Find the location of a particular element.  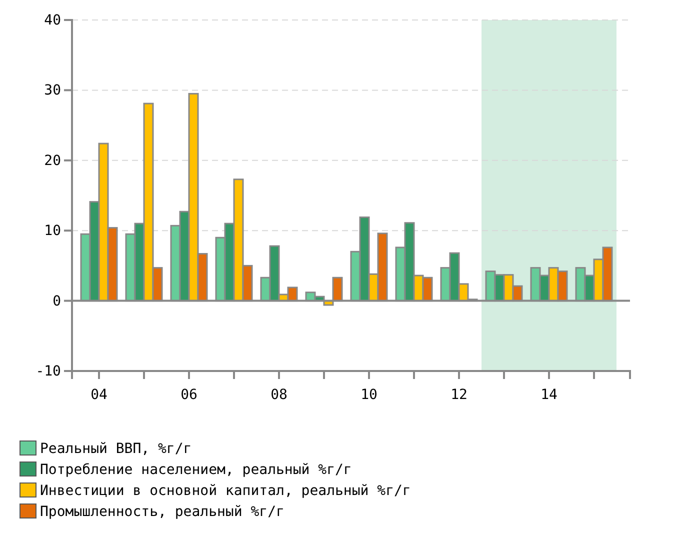

x-tick-label: 14 is located at coordinates (549, 394).